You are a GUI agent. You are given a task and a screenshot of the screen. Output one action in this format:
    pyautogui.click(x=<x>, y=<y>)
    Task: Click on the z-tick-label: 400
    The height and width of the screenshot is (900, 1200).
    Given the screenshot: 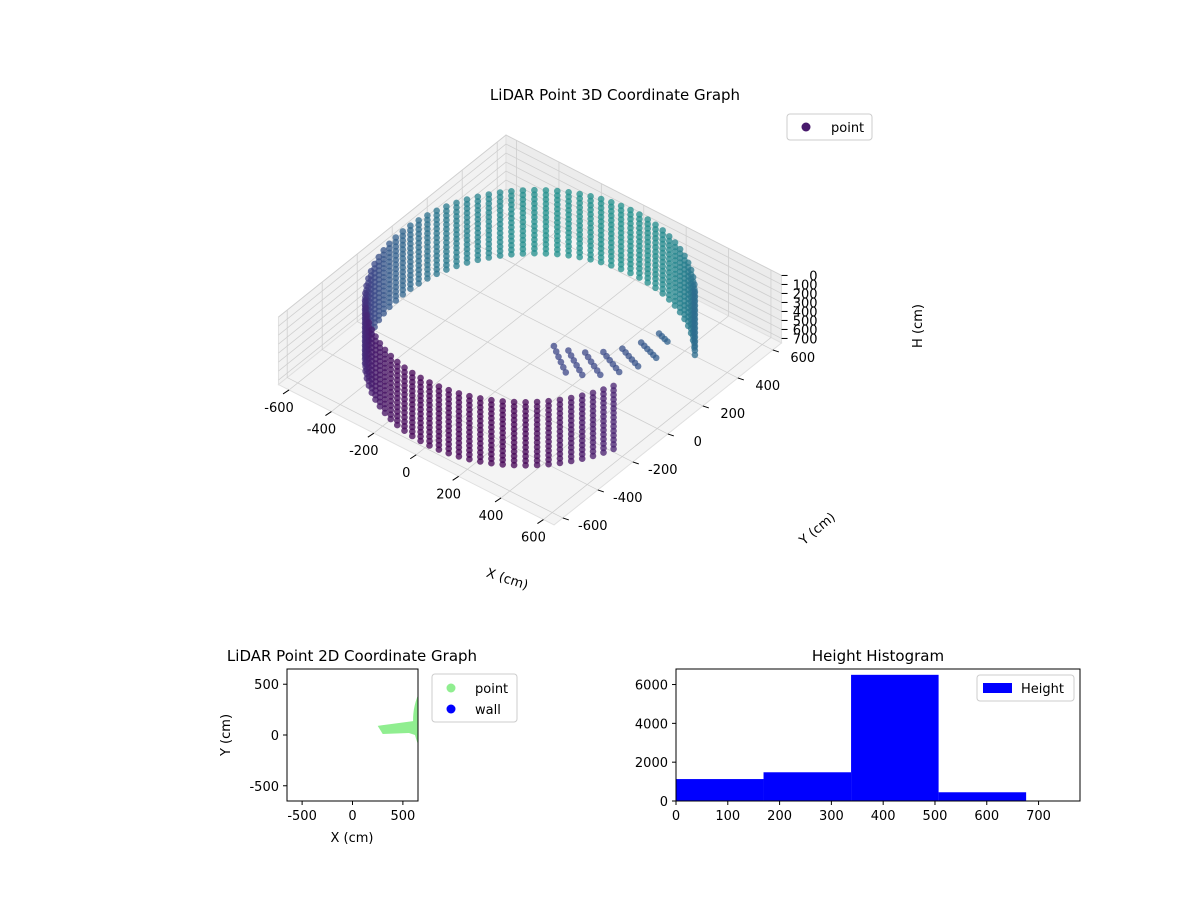 What is the action you would take?
    pyautogui.click(x=805, y=312)
    